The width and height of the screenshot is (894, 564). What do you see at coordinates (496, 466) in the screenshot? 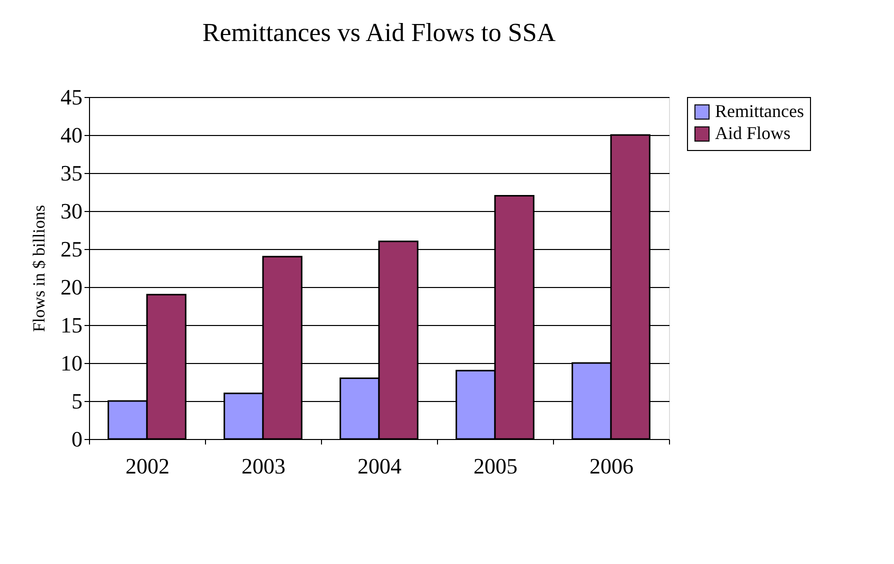
I see `x-tick-label: 2005` at bounding box center [496, 466].